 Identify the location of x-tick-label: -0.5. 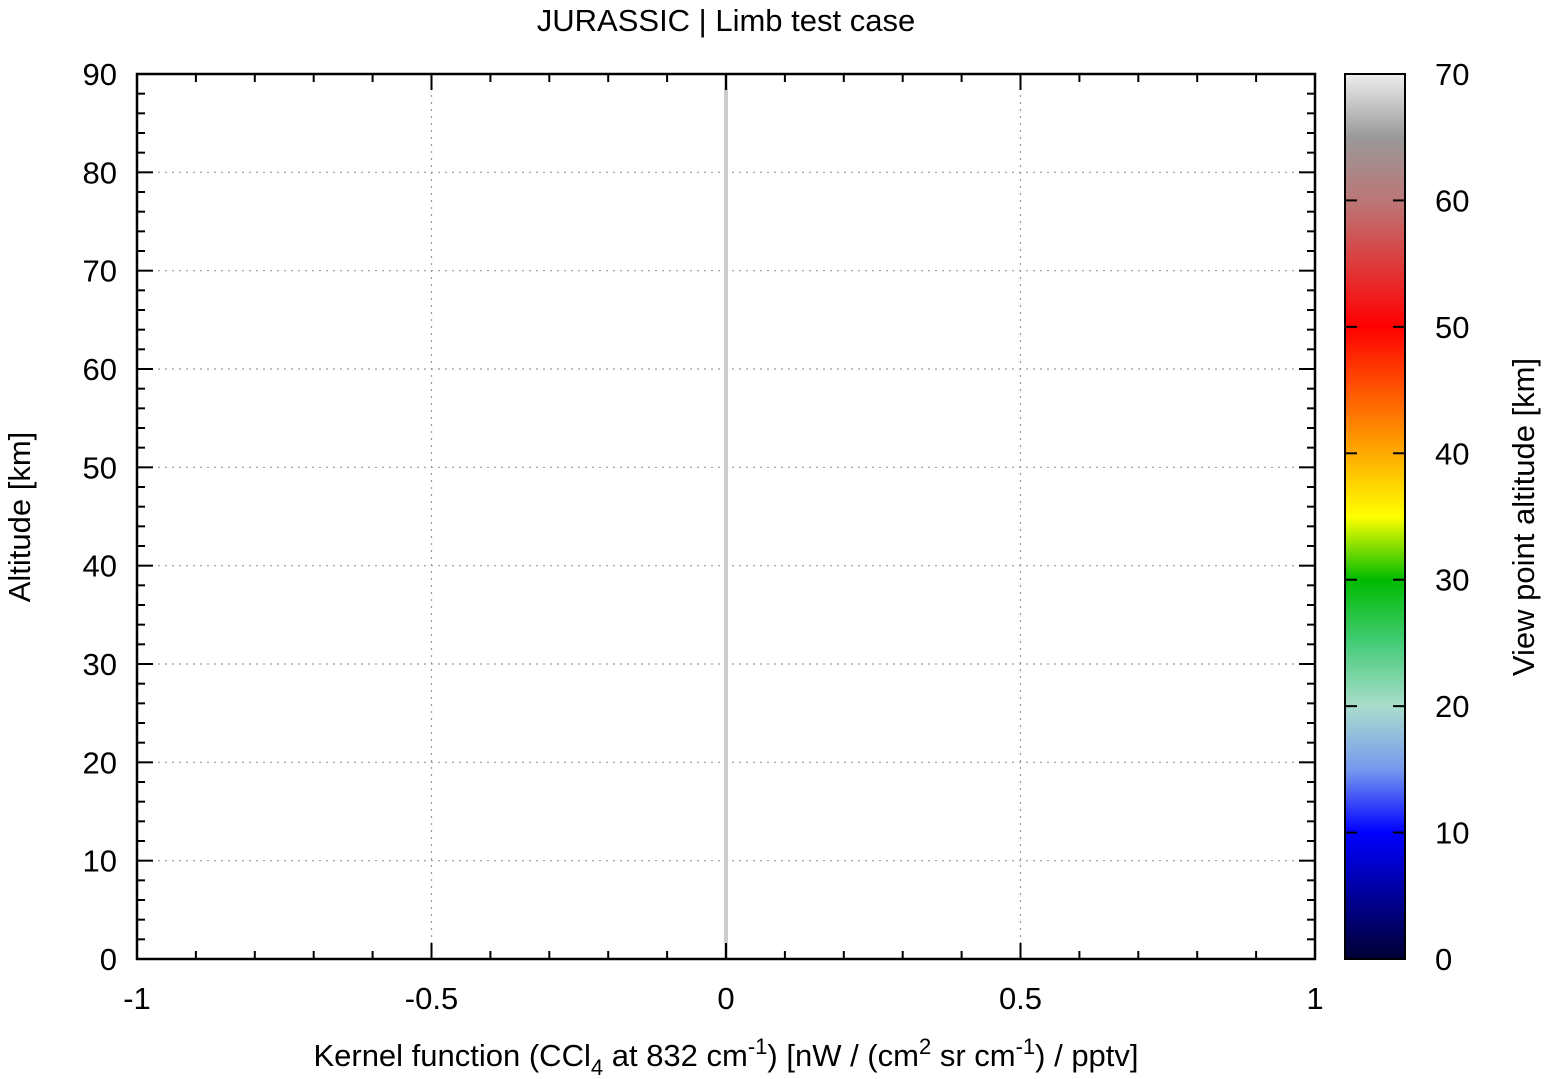
(431, 998).